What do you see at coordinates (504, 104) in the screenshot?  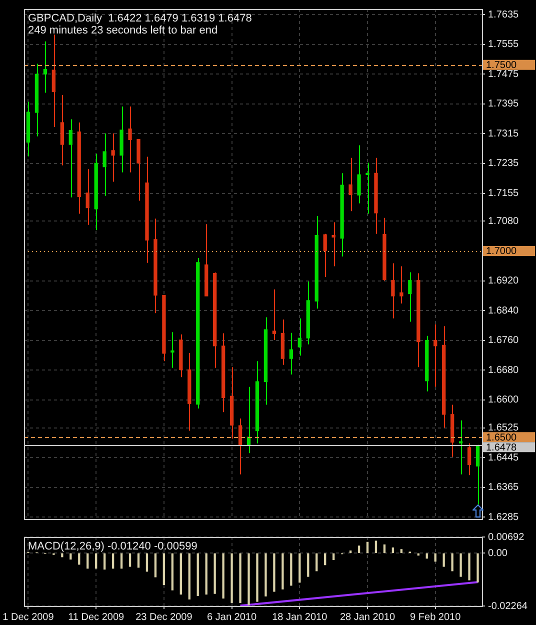 I see `y-tick-label: 1.7395` at bounding box center [504, 104].